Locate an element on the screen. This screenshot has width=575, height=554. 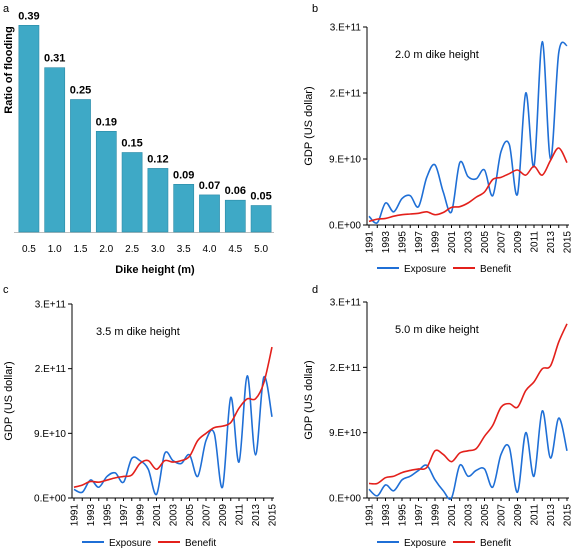
panel-letter-b: b is located at coordinates (315, 9).